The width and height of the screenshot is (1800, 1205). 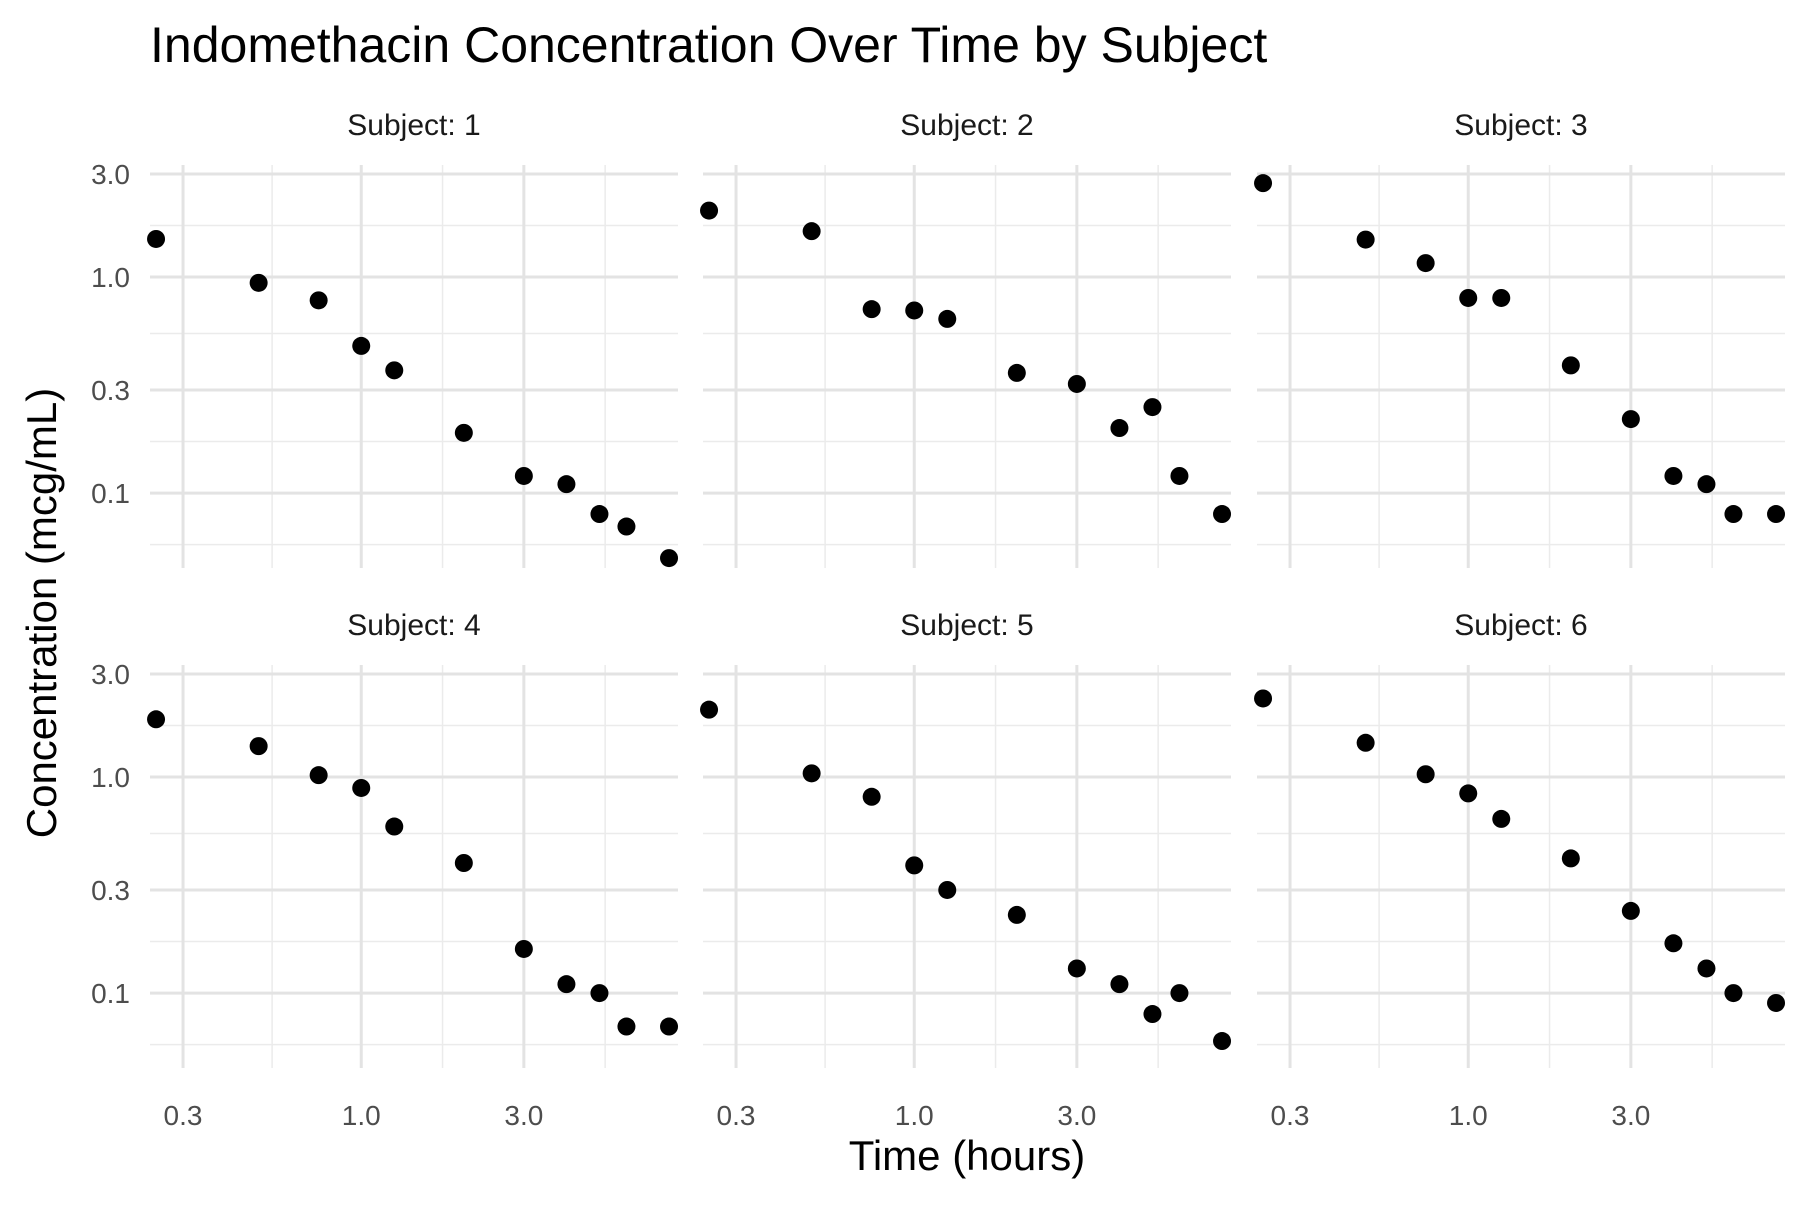 I want to click on facet-strip-label: Subject: 1, so click(x=413, y=125).